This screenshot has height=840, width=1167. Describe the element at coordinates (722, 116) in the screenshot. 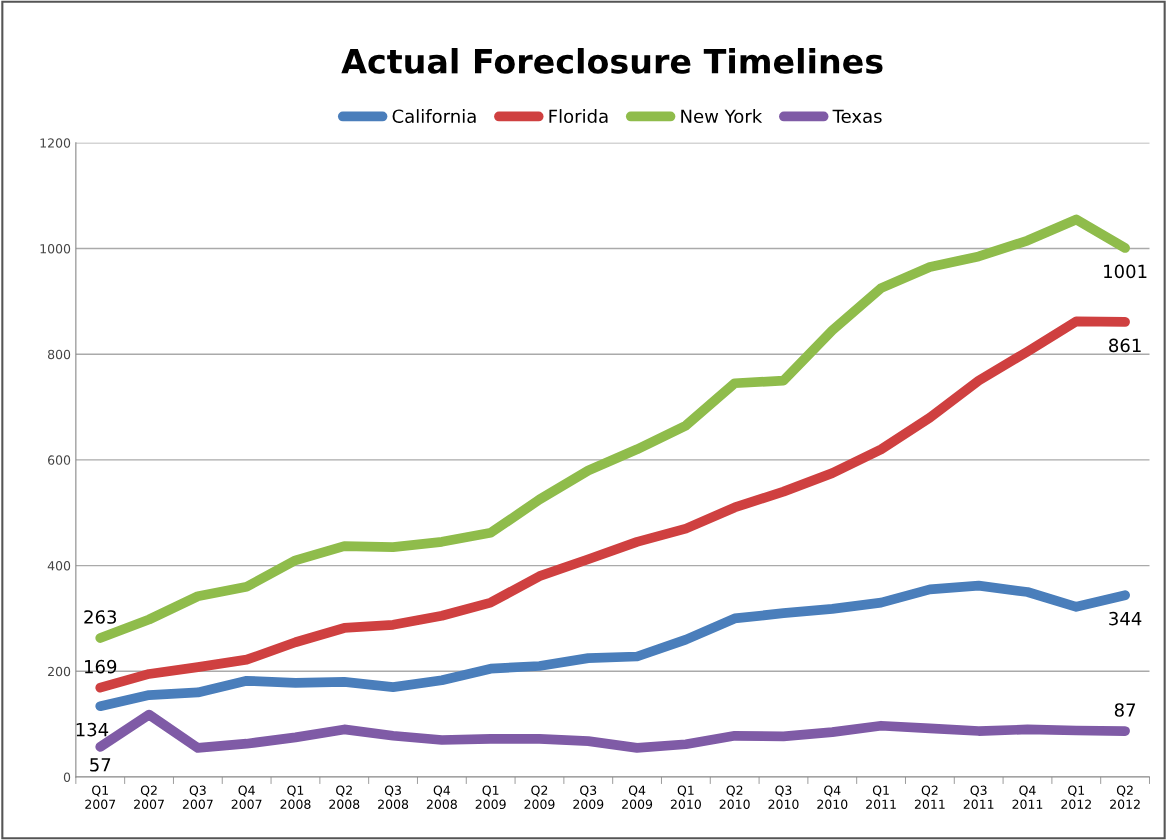

I see `legend-label: New York` at that location.